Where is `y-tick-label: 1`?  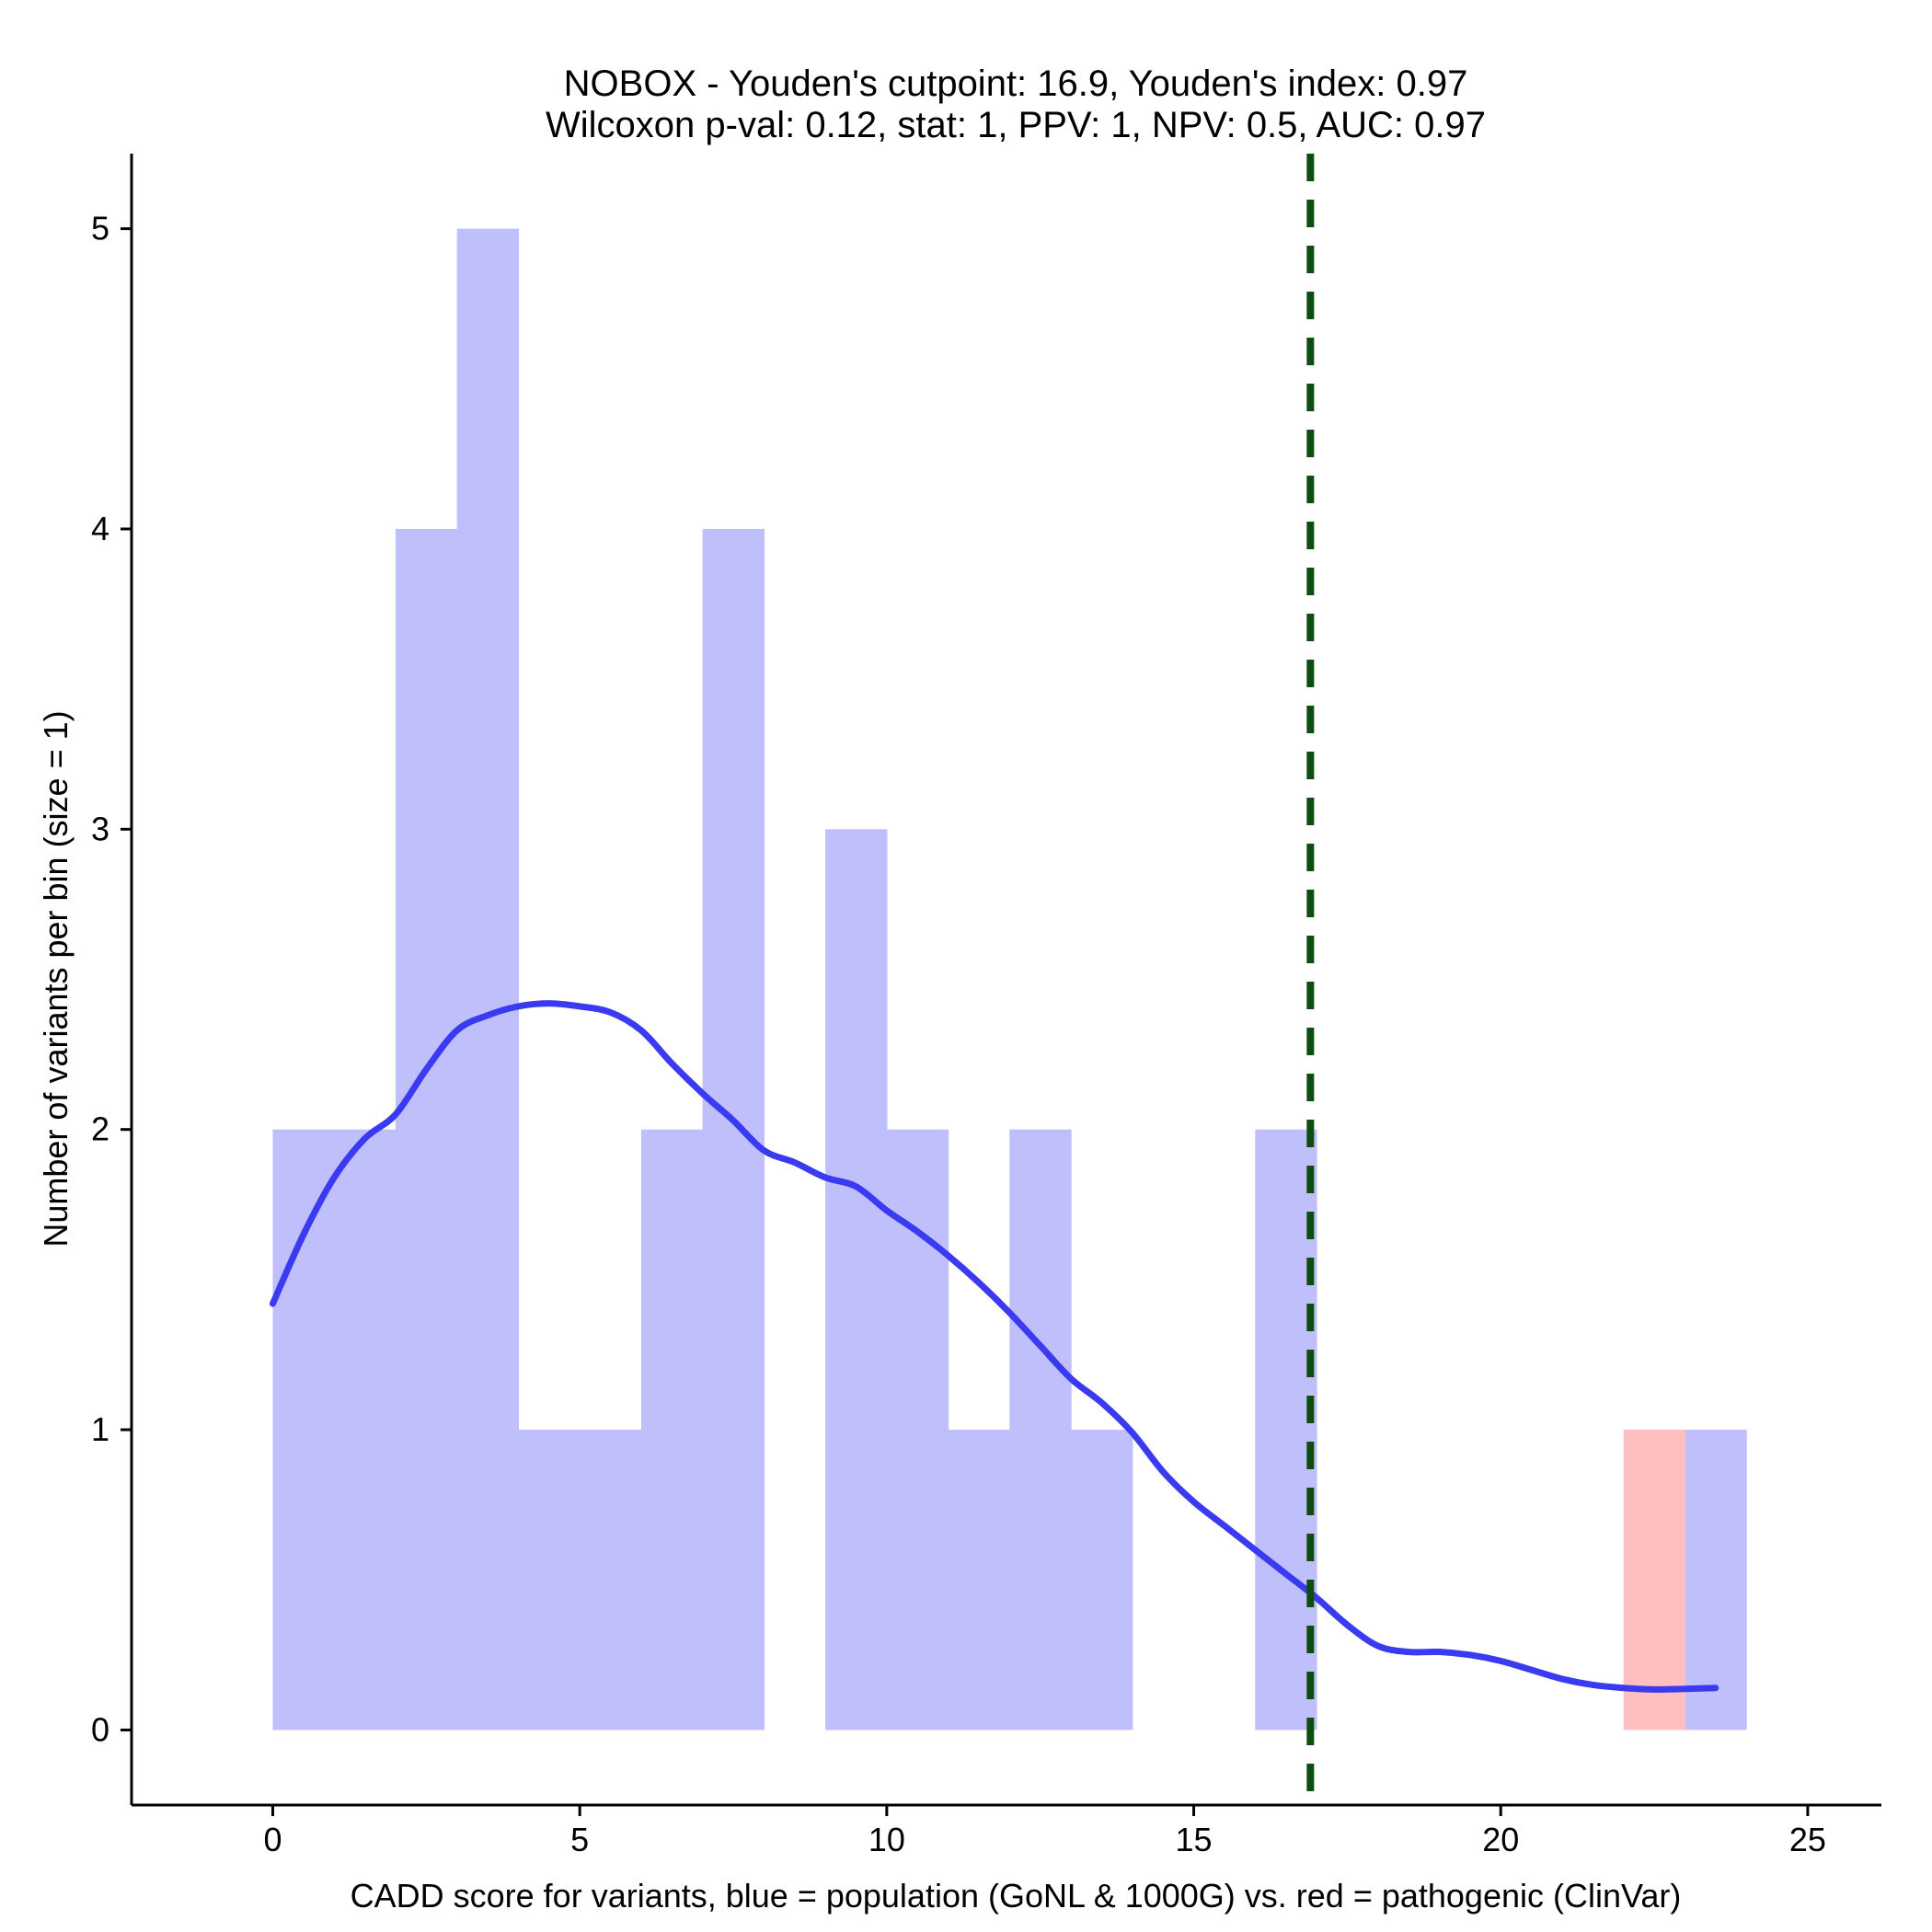 y-tick-label: 1 is located at coordinates (100, 1429).